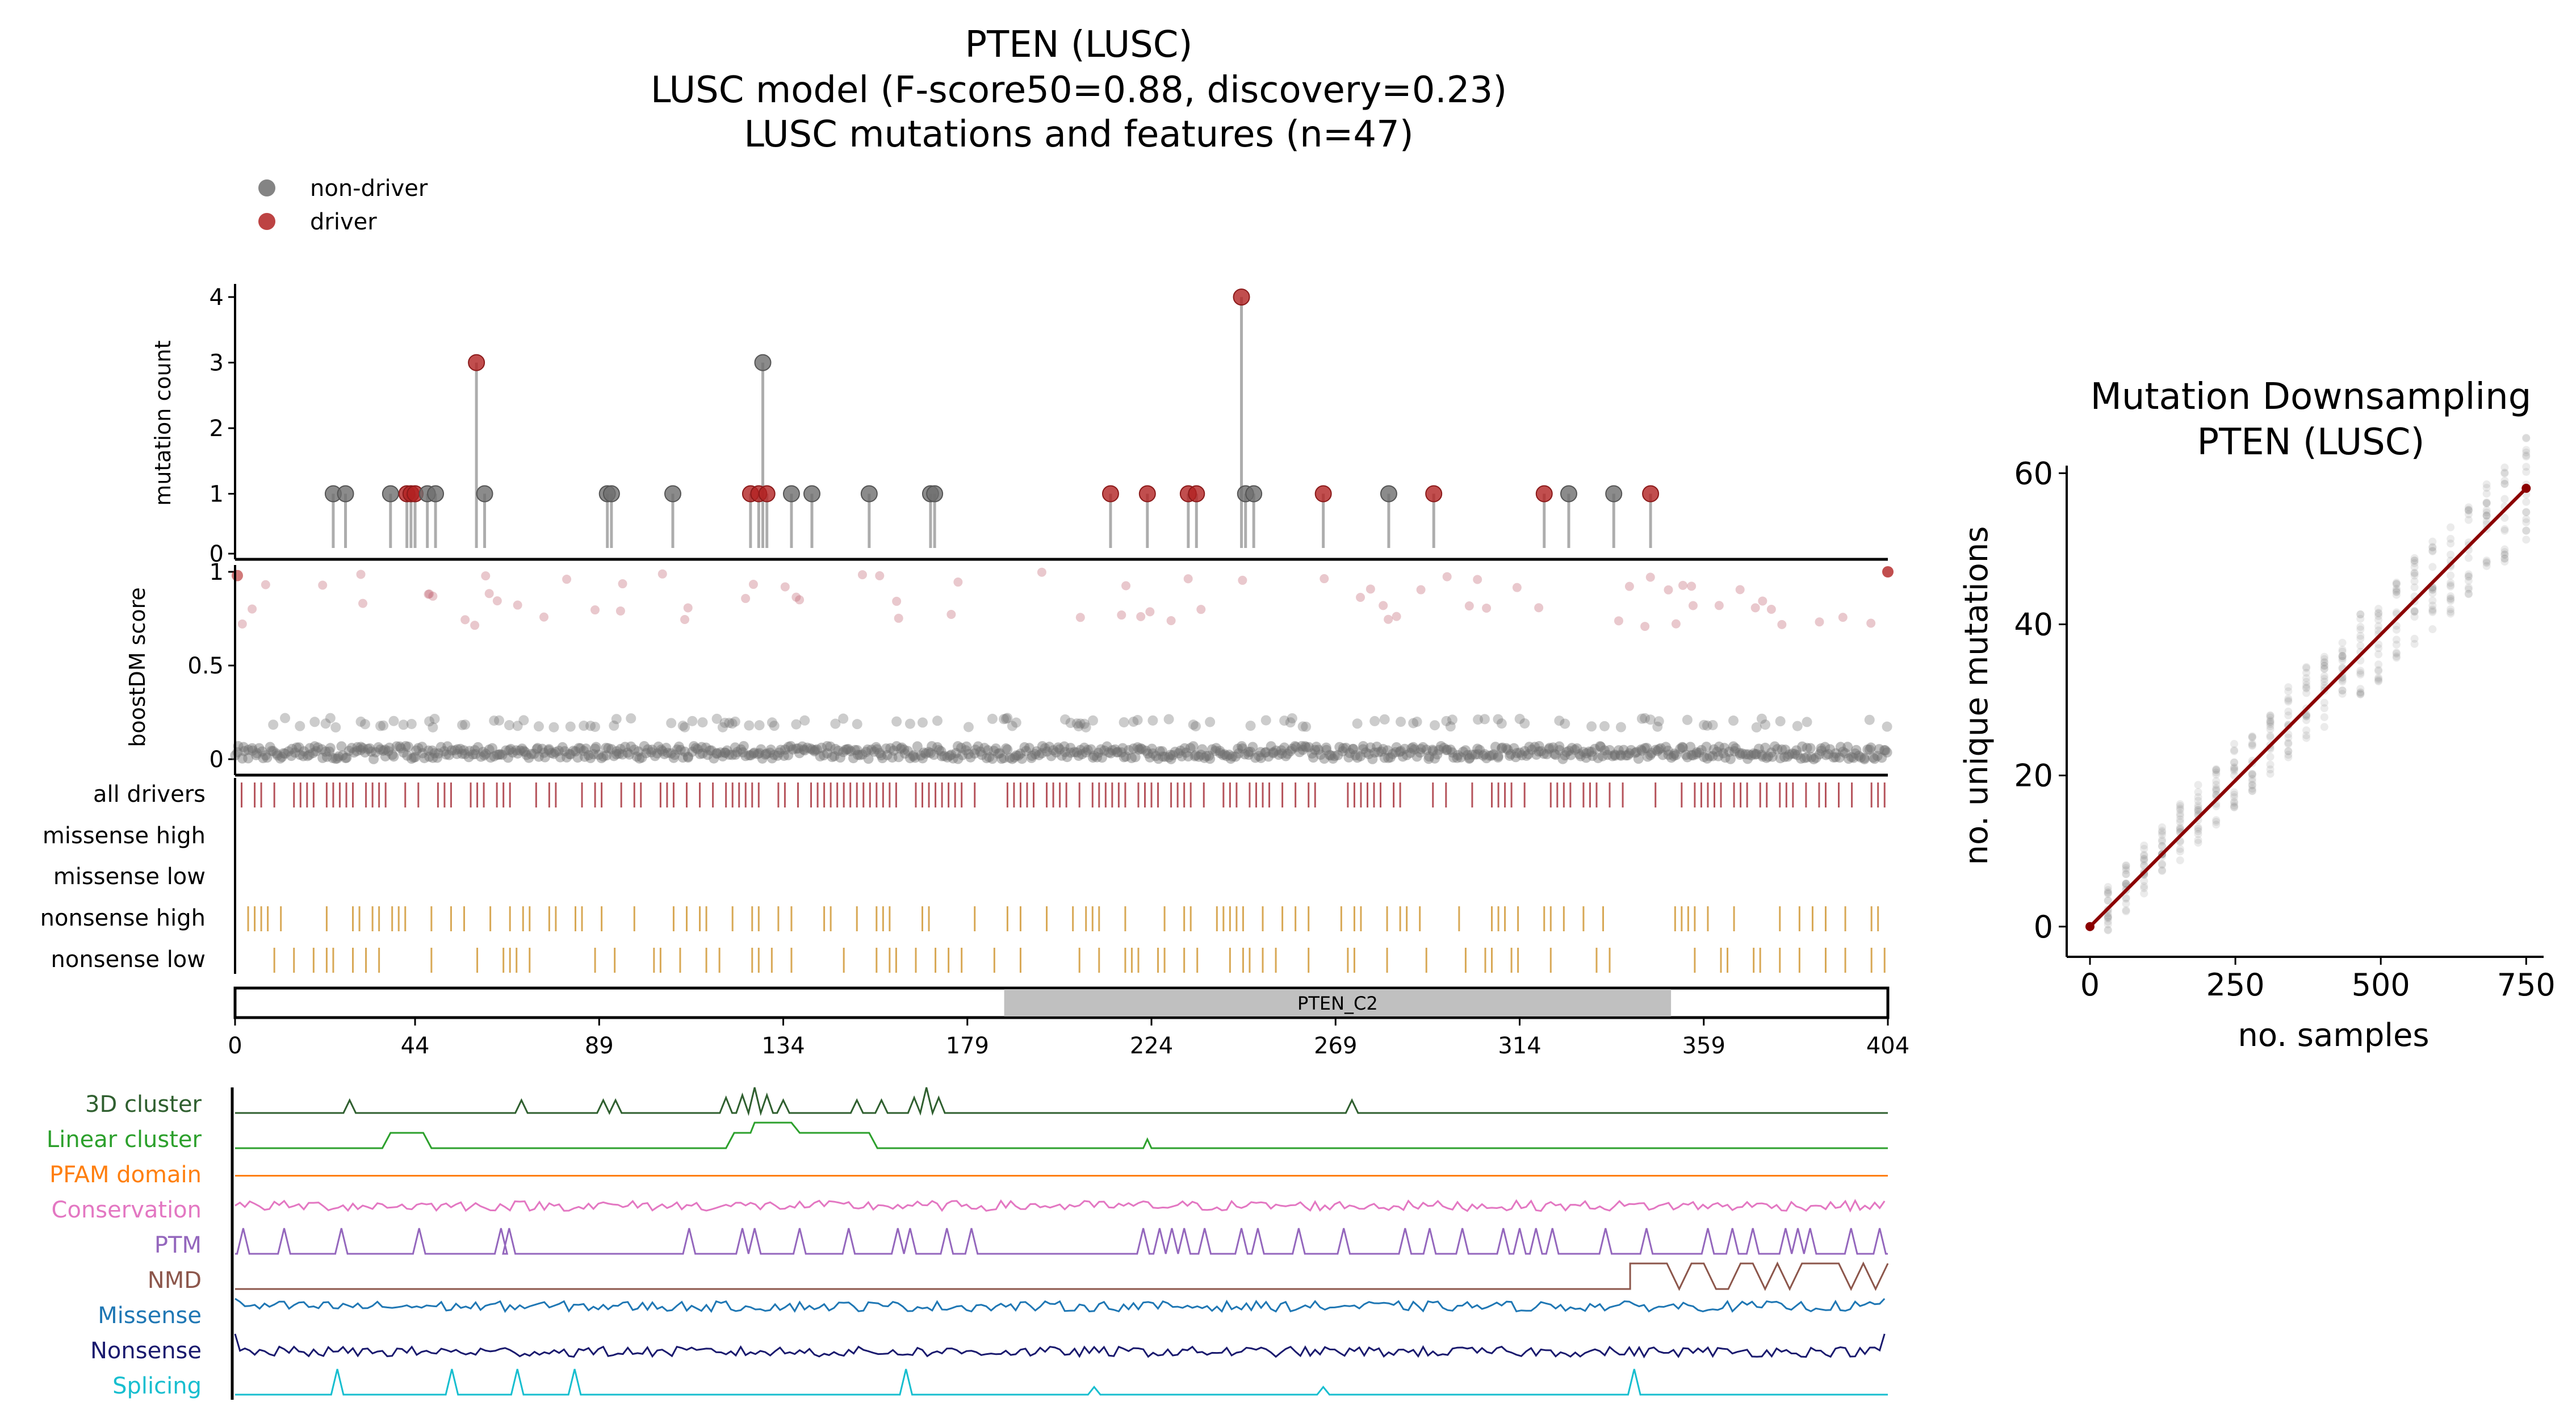 Image resolution: width=2576 pixels, height=1427 pixels. Describe the element at coordinates (1068, 1038) in the screenshot. I see `protein-x-ticks: 0 44 89 134 179 224 269 314 359 404` at that location.